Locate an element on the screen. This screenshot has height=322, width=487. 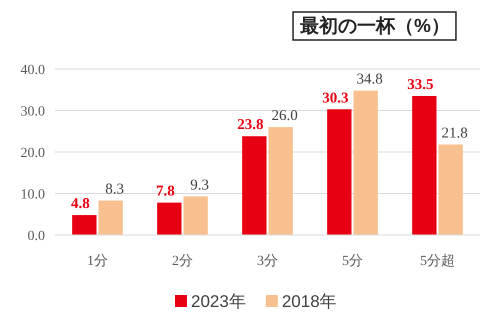
x-tick-label: 2分 is located at coordinates (182, 261).